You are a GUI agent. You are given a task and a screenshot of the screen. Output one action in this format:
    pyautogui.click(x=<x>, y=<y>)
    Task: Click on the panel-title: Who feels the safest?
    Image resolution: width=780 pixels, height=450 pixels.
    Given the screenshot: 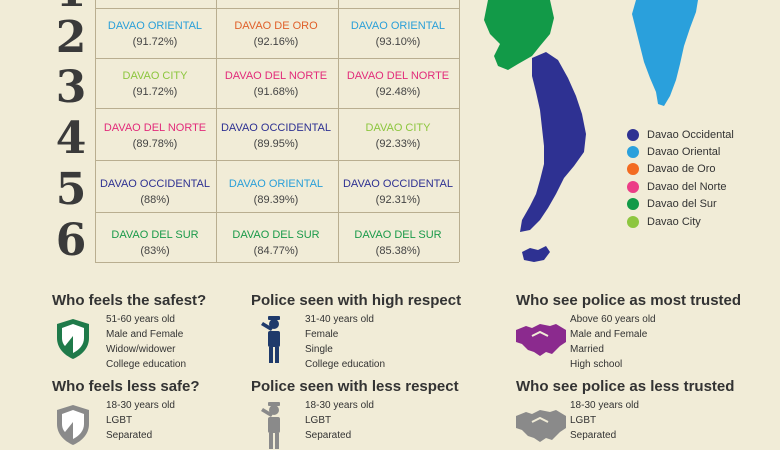 What is the action you would take?
    pyautogui.click(x=129, y=300)
    